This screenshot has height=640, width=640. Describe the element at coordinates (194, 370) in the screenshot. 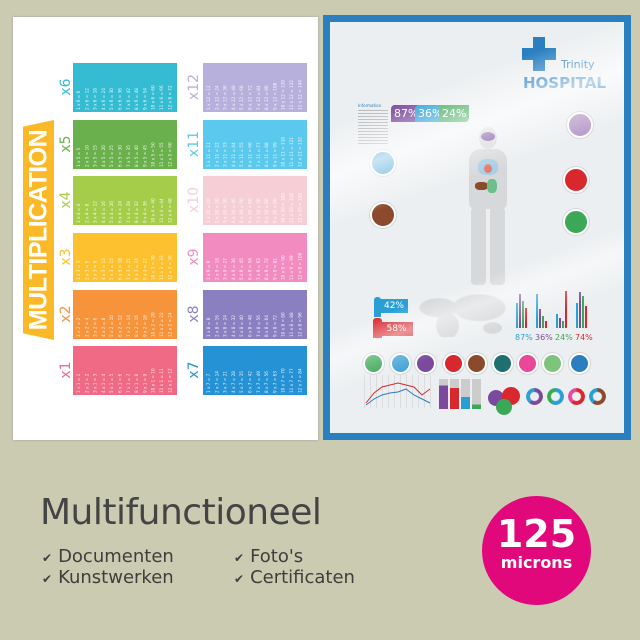

I see `times-table-label: x7` at that location.